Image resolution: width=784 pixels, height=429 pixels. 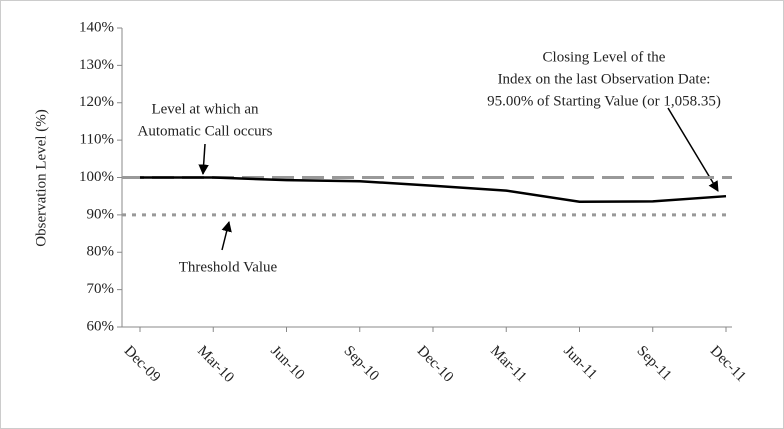 What do you see at coordinates (96, 177) in the screenshot?
I see `y-tick-label: 100%` at bounding box center [96, 177].